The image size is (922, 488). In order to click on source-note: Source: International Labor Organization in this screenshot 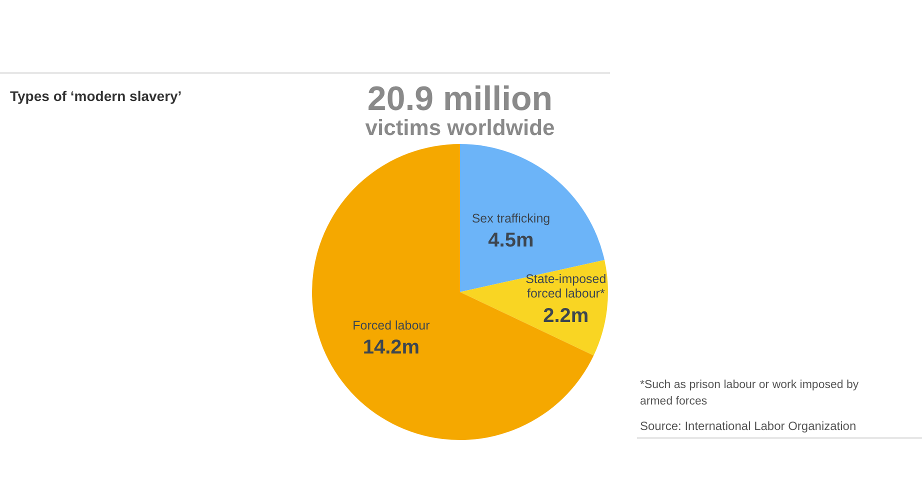, I will do `click(748, 426)`.